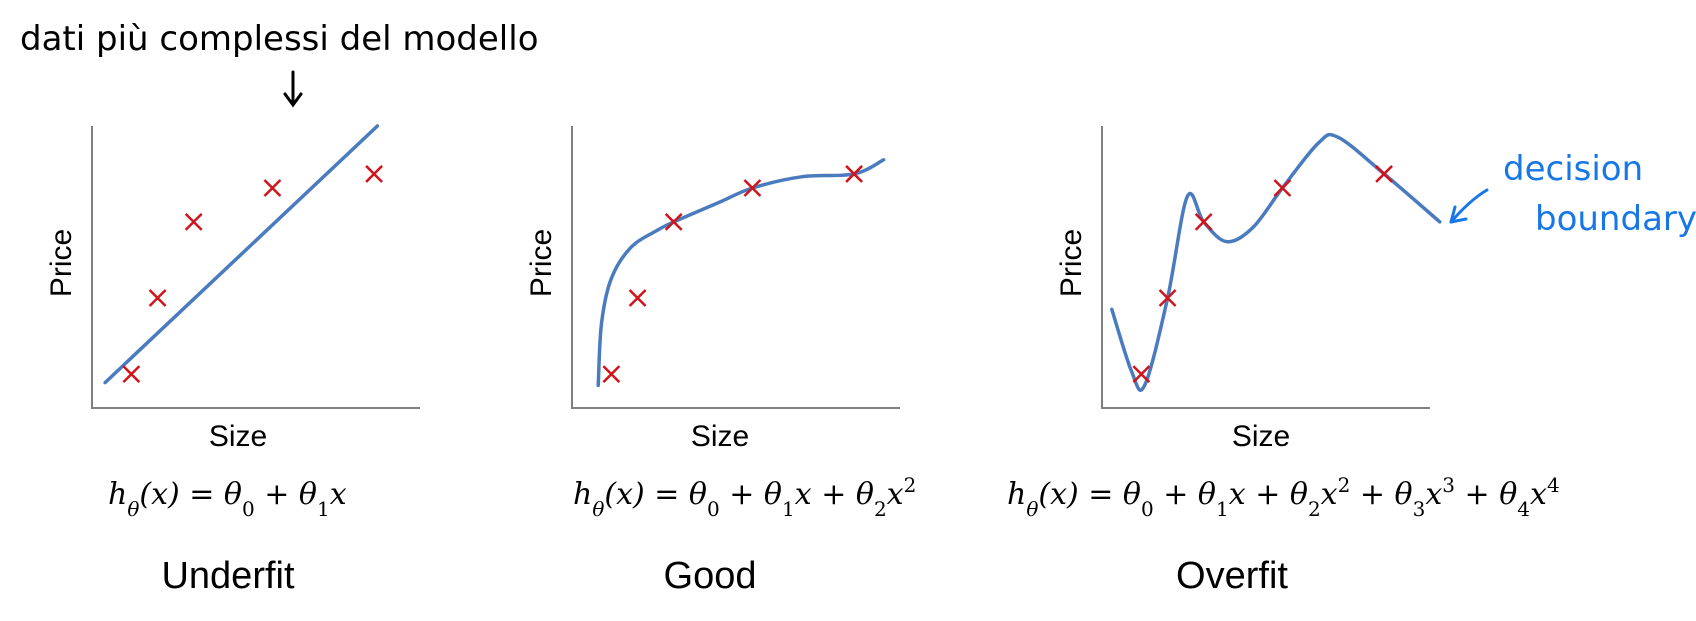  I want to click on pointer-arrow-icon, so click(1469, 206).